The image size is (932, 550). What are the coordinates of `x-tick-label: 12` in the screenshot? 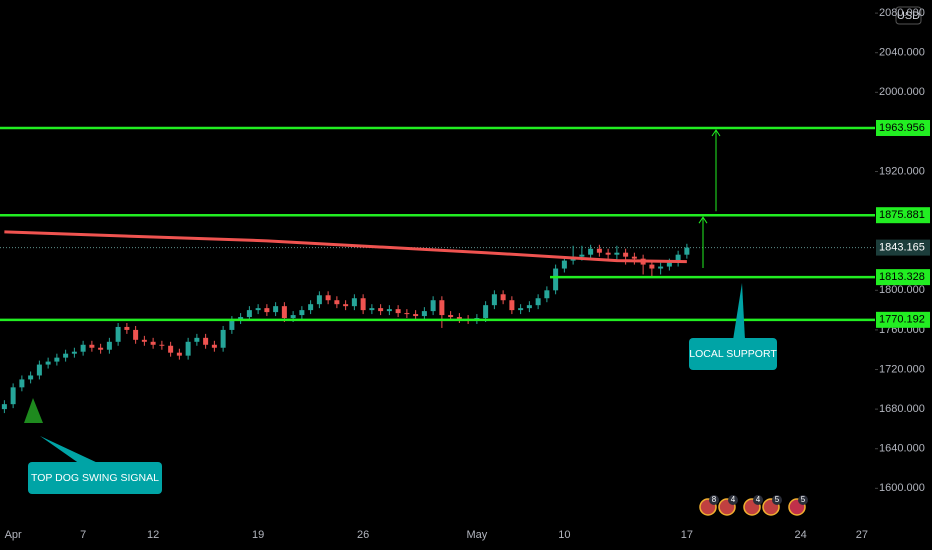 It's located at (153, 535).